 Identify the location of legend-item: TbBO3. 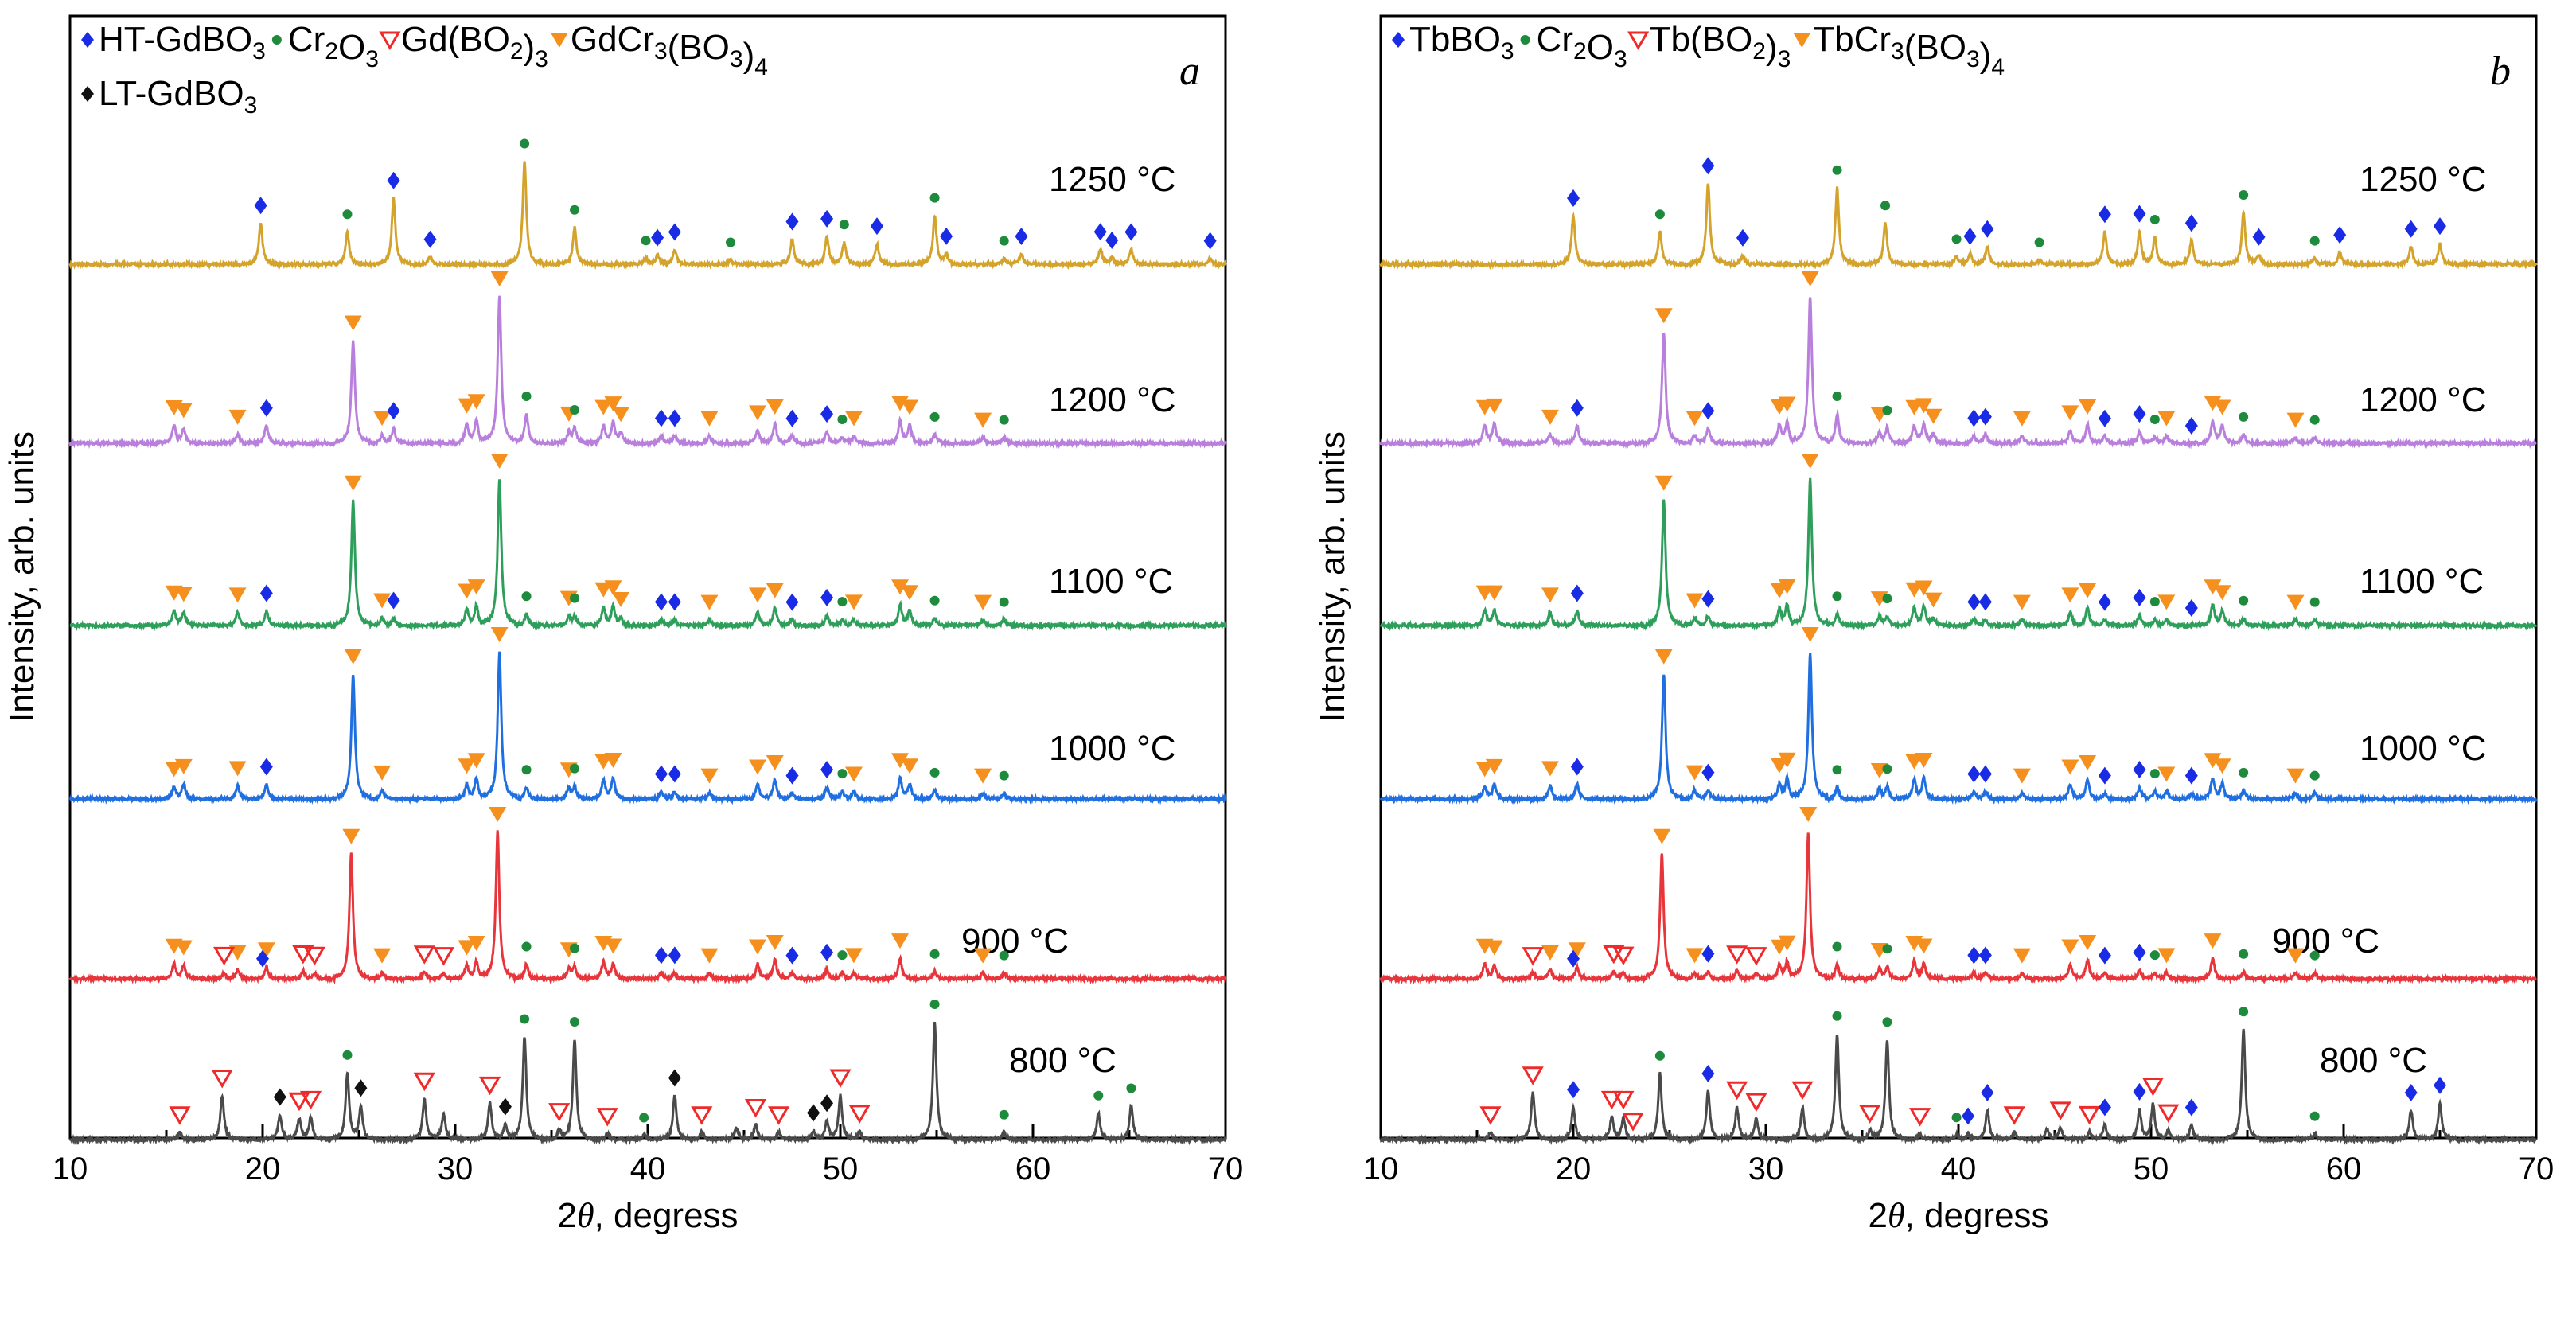
(1453, 42).